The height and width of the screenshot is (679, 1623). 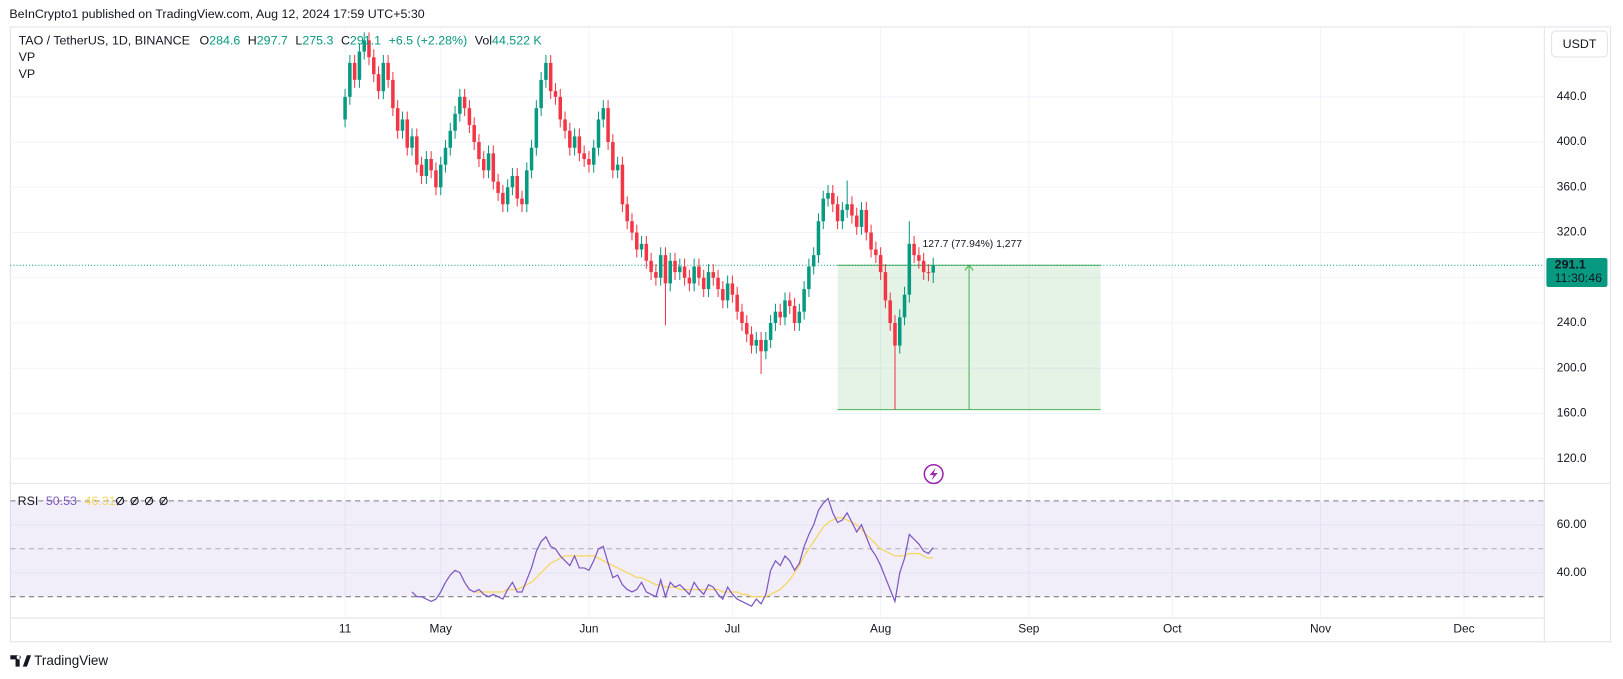 I want to click on countdown: 11:30:46, so click(x=1578, y=278).